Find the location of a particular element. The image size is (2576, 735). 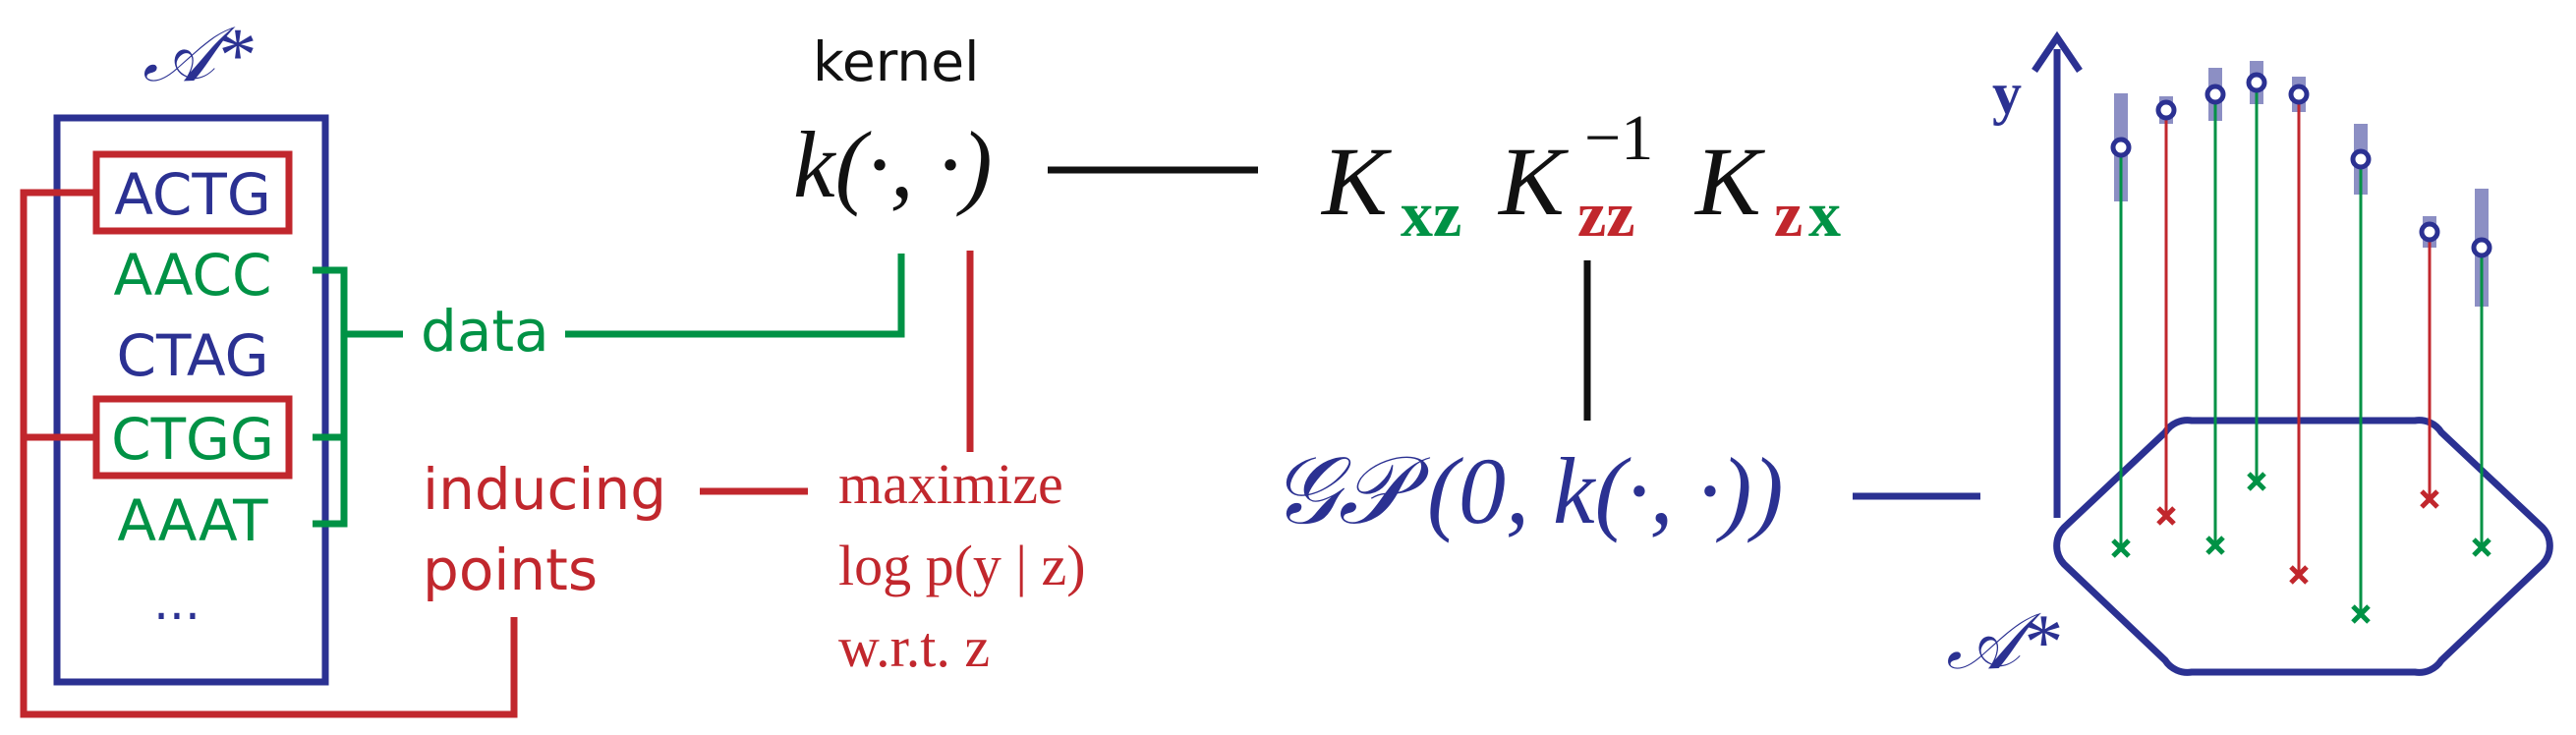

gp-script-symbol: 𝒢𝒫 is located at coordinates (1350, 491).